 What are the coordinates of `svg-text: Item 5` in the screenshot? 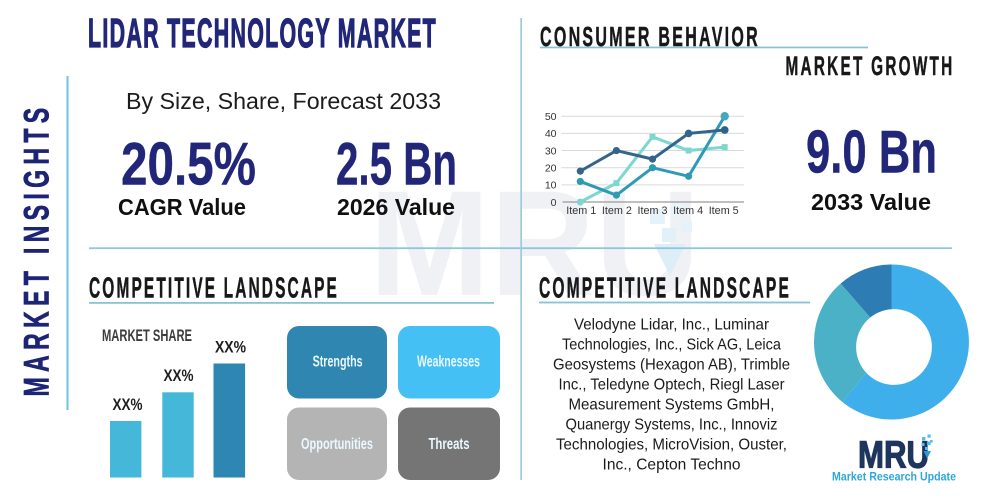 It's located at (724, 211).